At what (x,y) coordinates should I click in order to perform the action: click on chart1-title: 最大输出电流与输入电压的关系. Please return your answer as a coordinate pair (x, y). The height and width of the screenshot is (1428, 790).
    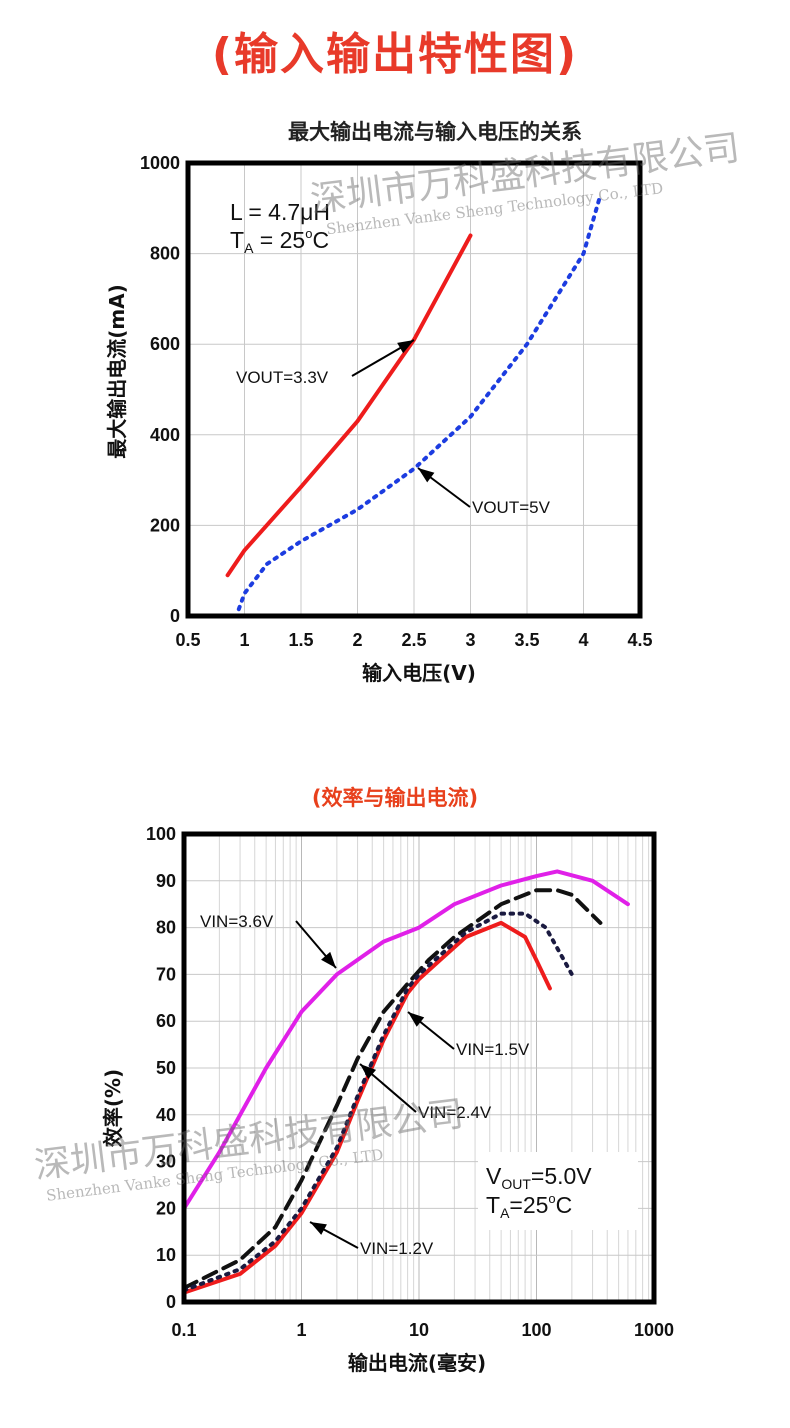
    Looking at the image, I should click on (435, 132).